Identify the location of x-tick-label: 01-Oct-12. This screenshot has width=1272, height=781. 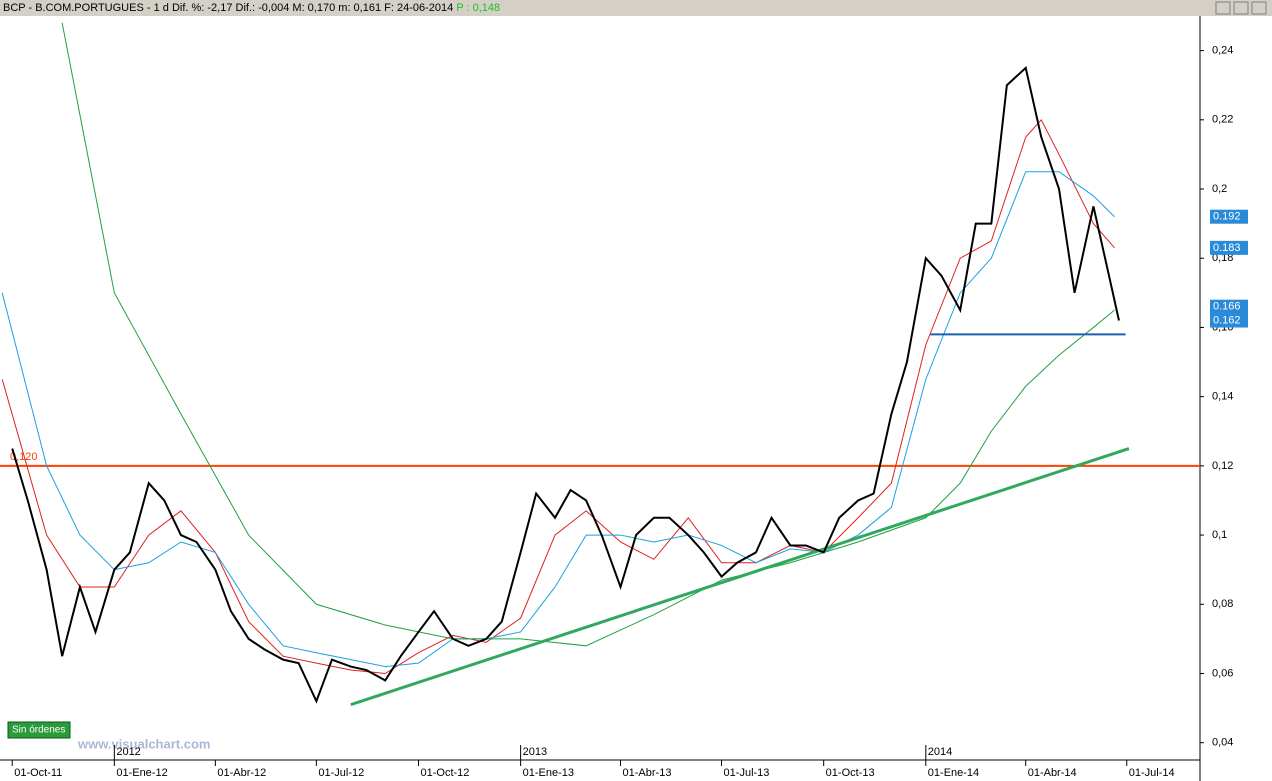
(445, 773).